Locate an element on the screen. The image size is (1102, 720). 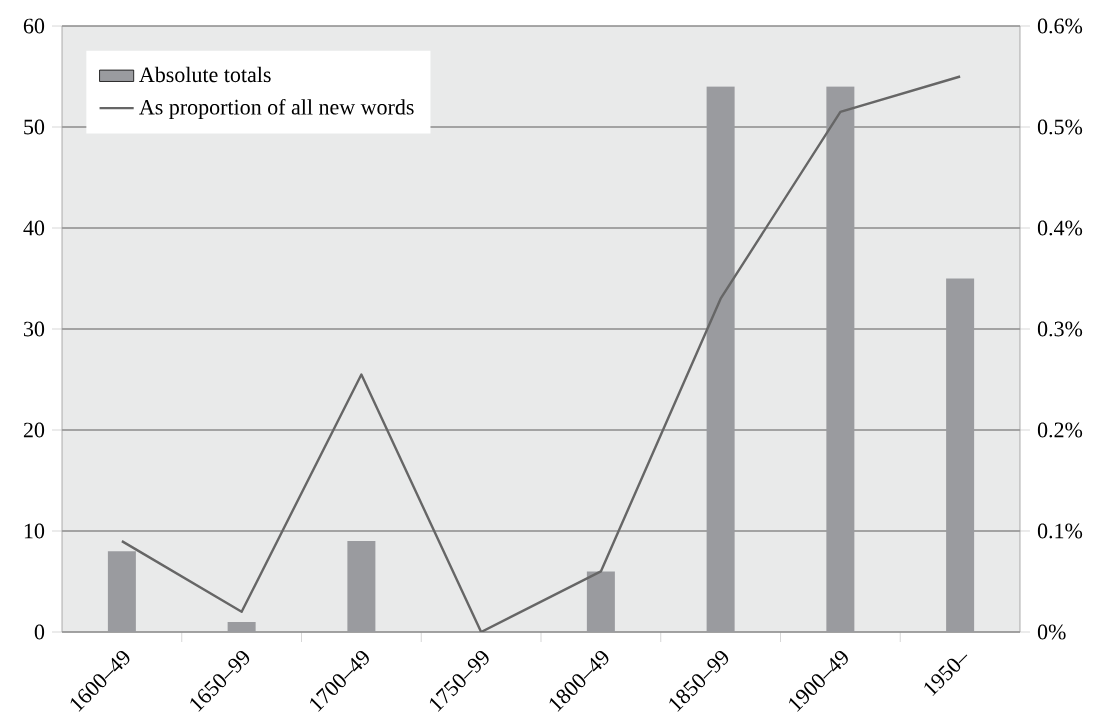
y2-tick-label: 0.5% is located at coordinates (1060, 127).